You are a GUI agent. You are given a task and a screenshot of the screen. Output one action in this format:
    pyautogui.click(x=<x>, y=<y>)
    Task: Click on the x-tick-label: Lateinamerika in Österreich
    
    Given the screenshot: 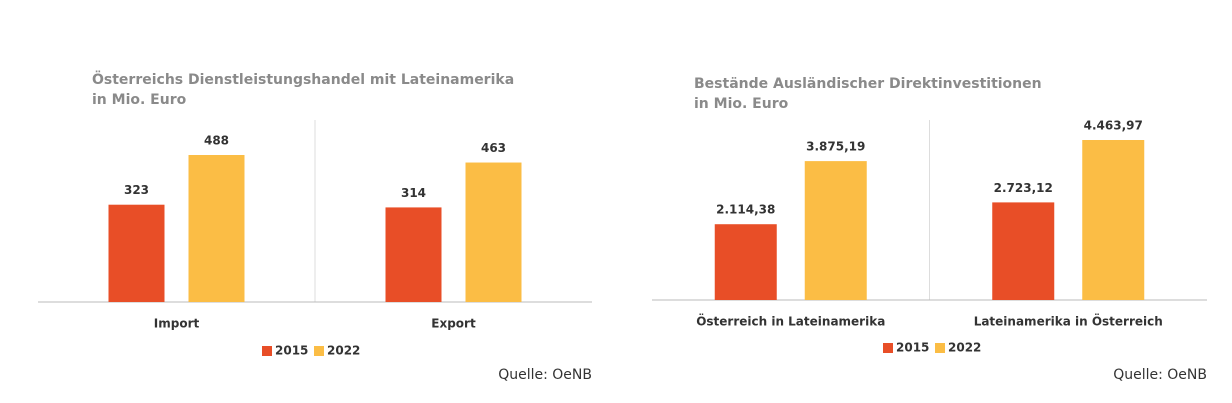 What is the action you would take?
    pyautogui.click(x=1068, y=321)
    